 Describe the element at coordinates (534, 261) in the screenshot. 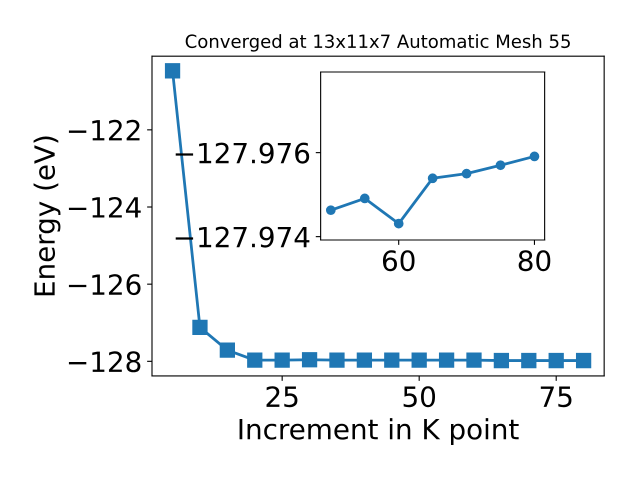

I see `x-tick-label: 80` at that location.